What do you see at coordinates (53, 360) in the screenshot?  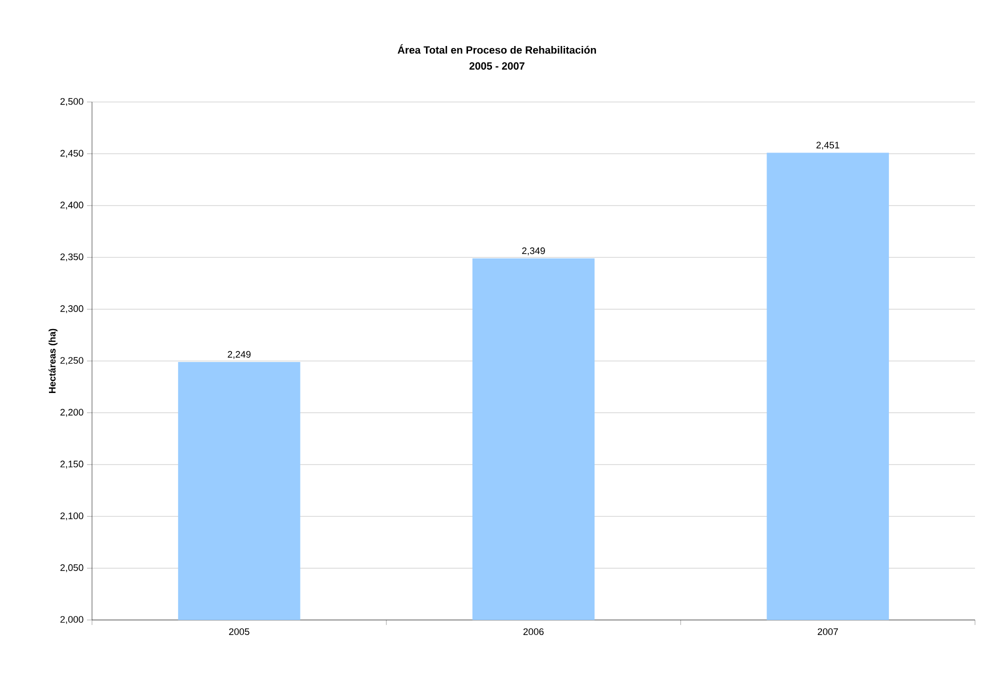 I see `y-axis-title: Hectáreas (ha)` at bounding box center [53, 360].